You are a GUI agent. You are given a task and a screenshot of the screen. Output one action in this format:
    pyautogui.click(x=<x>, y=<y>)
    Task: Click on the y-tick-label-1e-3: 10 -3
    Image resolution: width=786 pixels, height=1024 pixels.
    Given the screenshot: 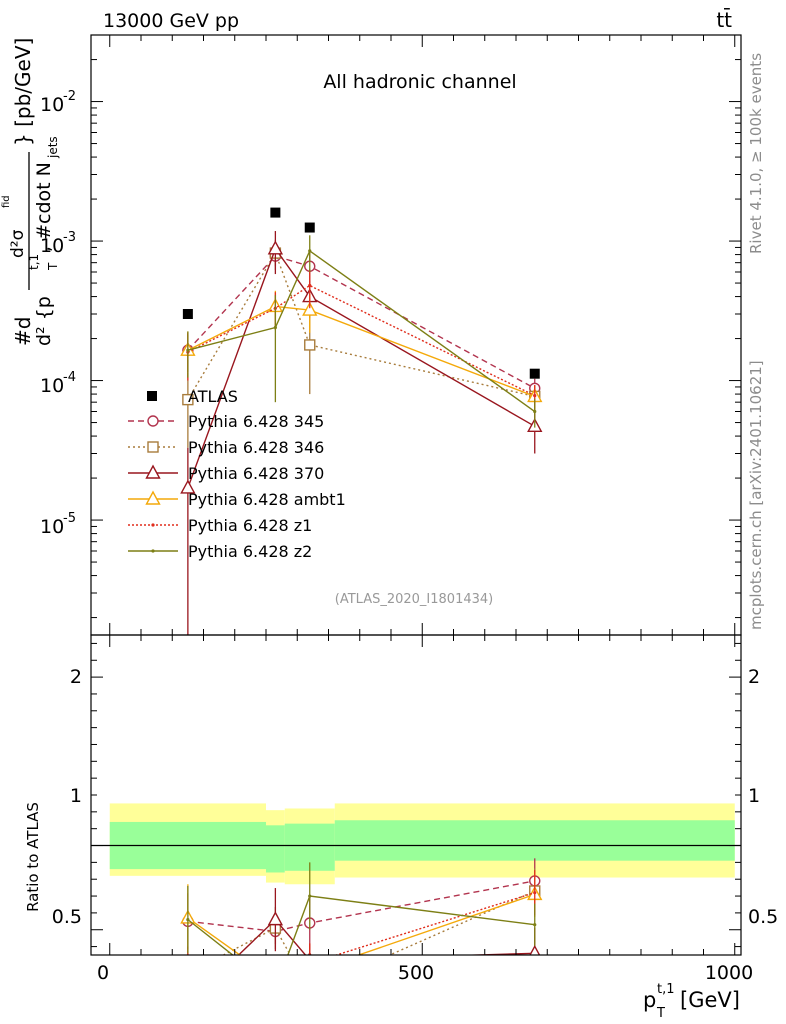 What is the action you would take?
    pyautogui.click(x=58, y=243)
    